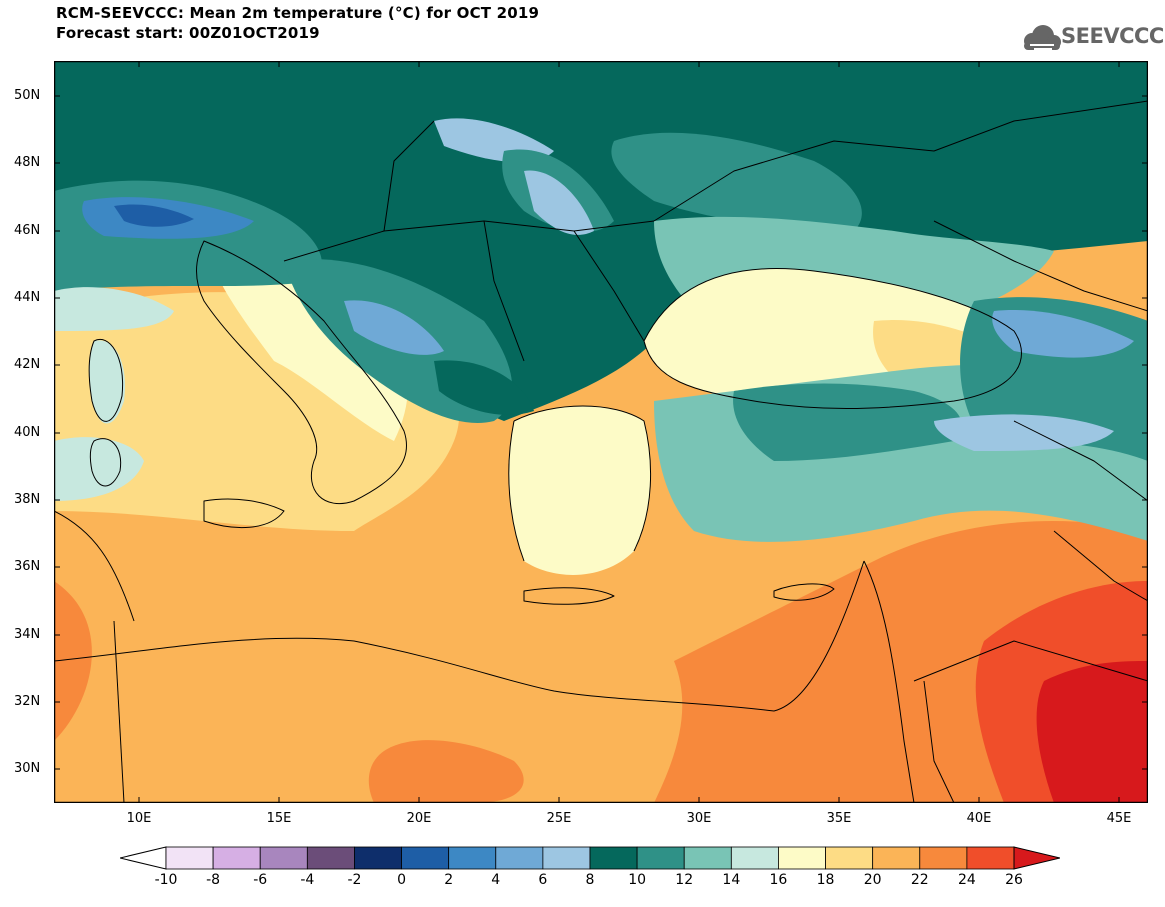 Image resolution: width=1165 pixels, height=907 pixels. Describe the element at coordinates (839, 818) in the screenshot. I see `lon-label: 35E` at that location.